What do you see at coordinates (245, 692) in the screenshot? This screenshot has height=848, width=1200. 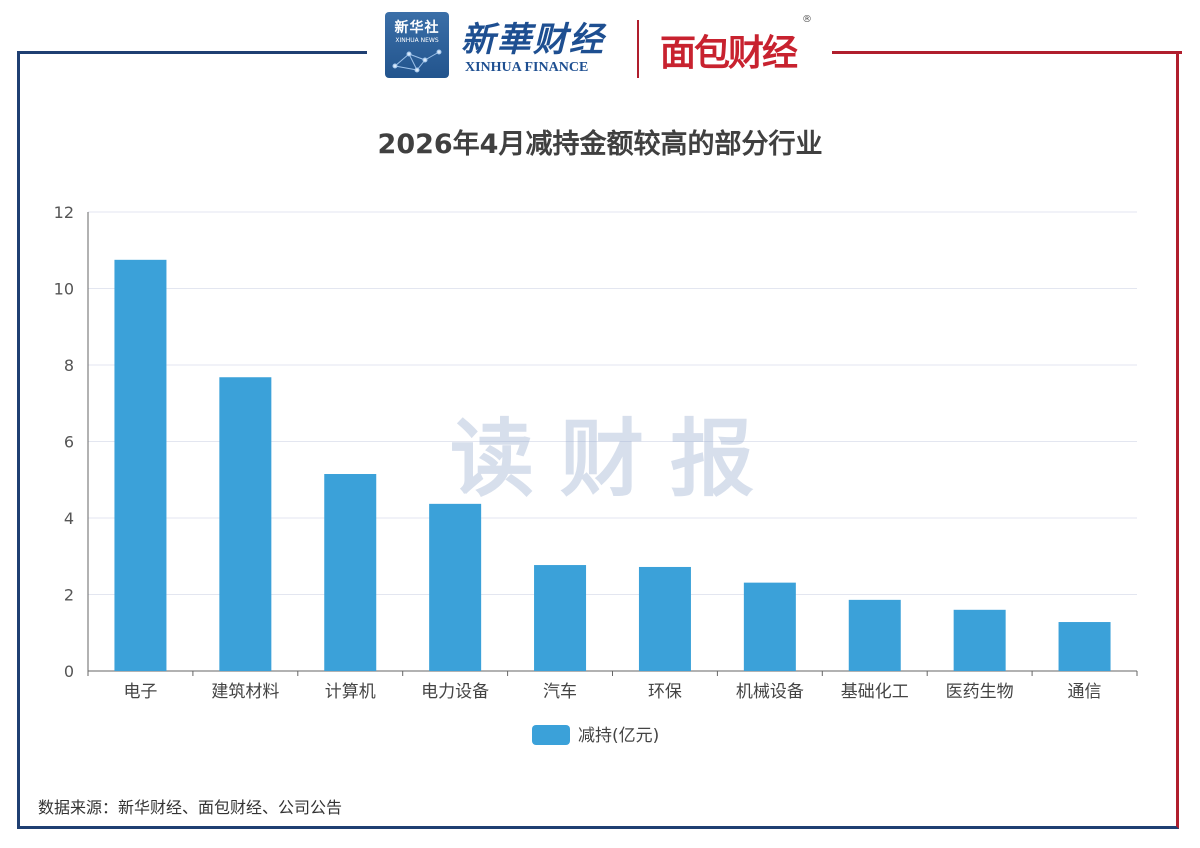 I see `x-tick-label: 建筑材料` at bounding box center [245, 692].